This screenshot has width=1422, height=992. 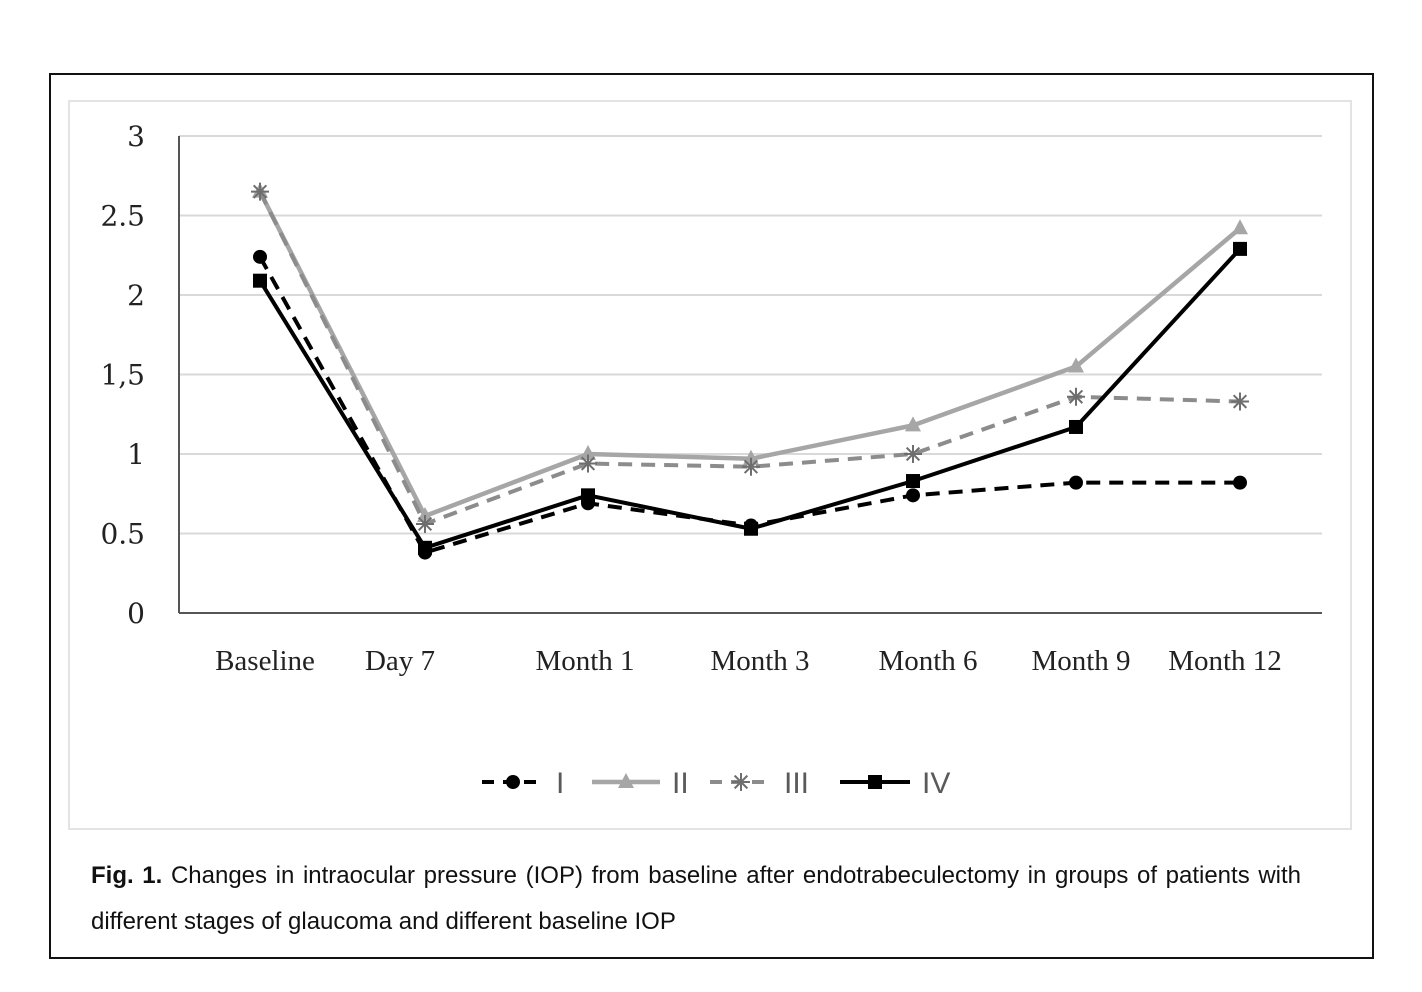 What do you see at coordinates (560, 783) in the screenshot?
I see `legend-label: I` at bounding box center [560, 783].